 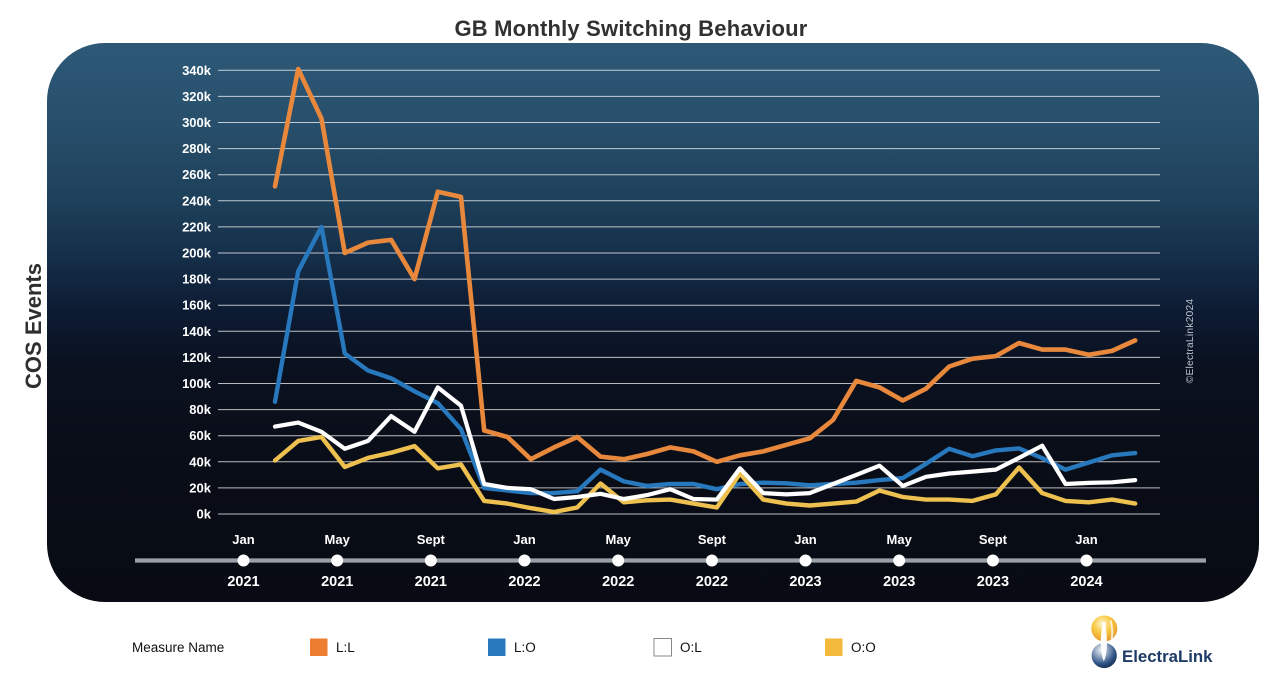 What do you see at coordinates (197, 279) in the screenshot?
I see `svg-text: 180k` at bounding box center [197, 279].